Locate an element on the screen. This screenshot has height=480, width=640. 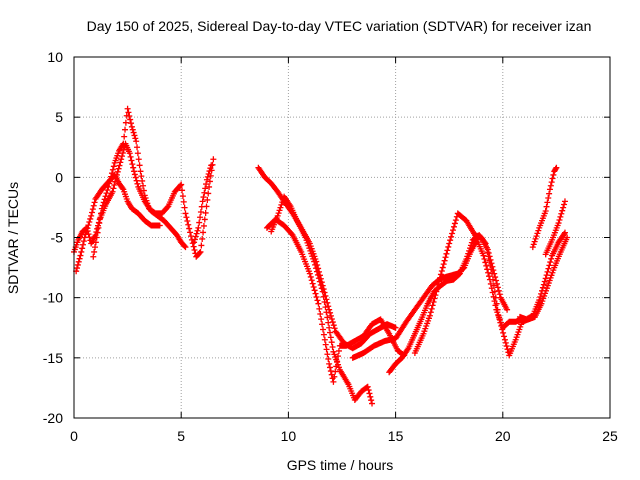
y-tick-label: 0 is located at coordinates (59, 177).